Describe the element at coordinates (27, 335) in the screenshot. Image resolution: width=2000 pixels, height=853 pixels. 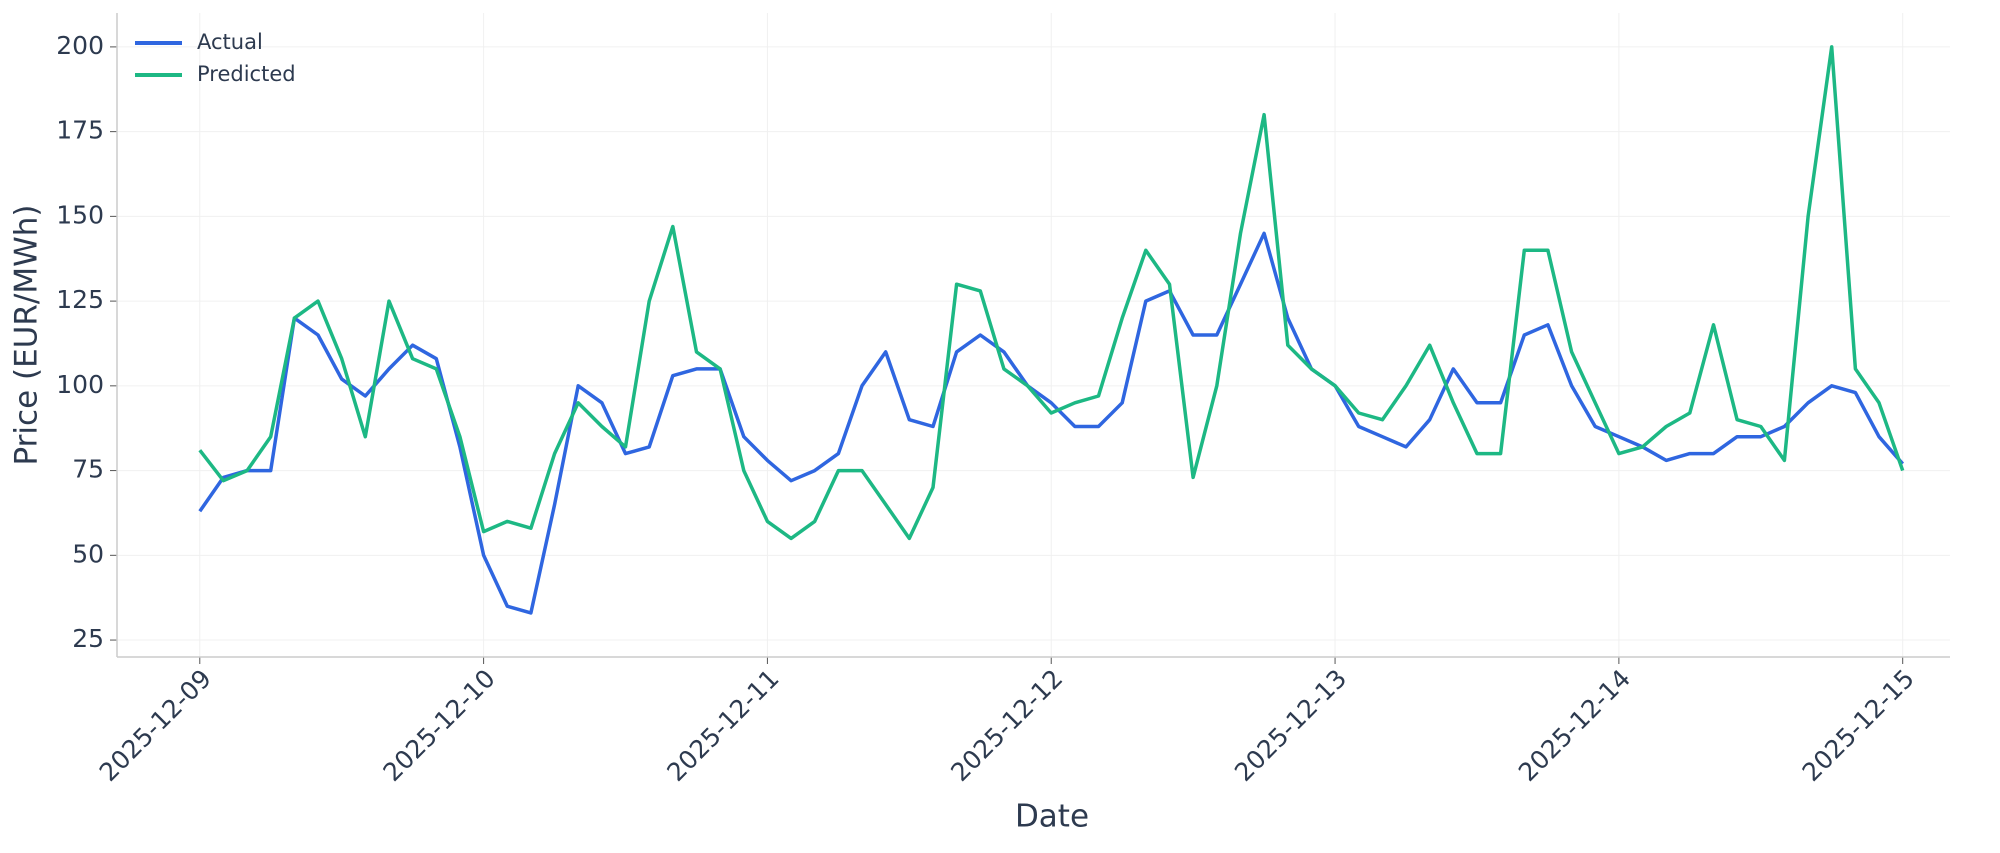
I see `y-axis-label: Price (EUR/MWh)` at that location.